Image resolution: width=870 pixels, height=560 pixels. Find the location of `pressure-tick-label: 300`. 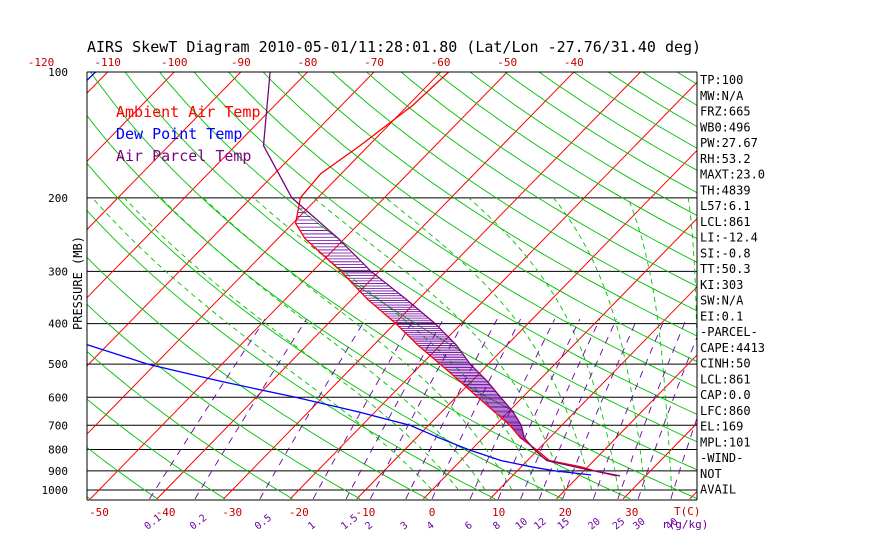

pressure-tick-label: 300 is located at coordinates (58, 271).